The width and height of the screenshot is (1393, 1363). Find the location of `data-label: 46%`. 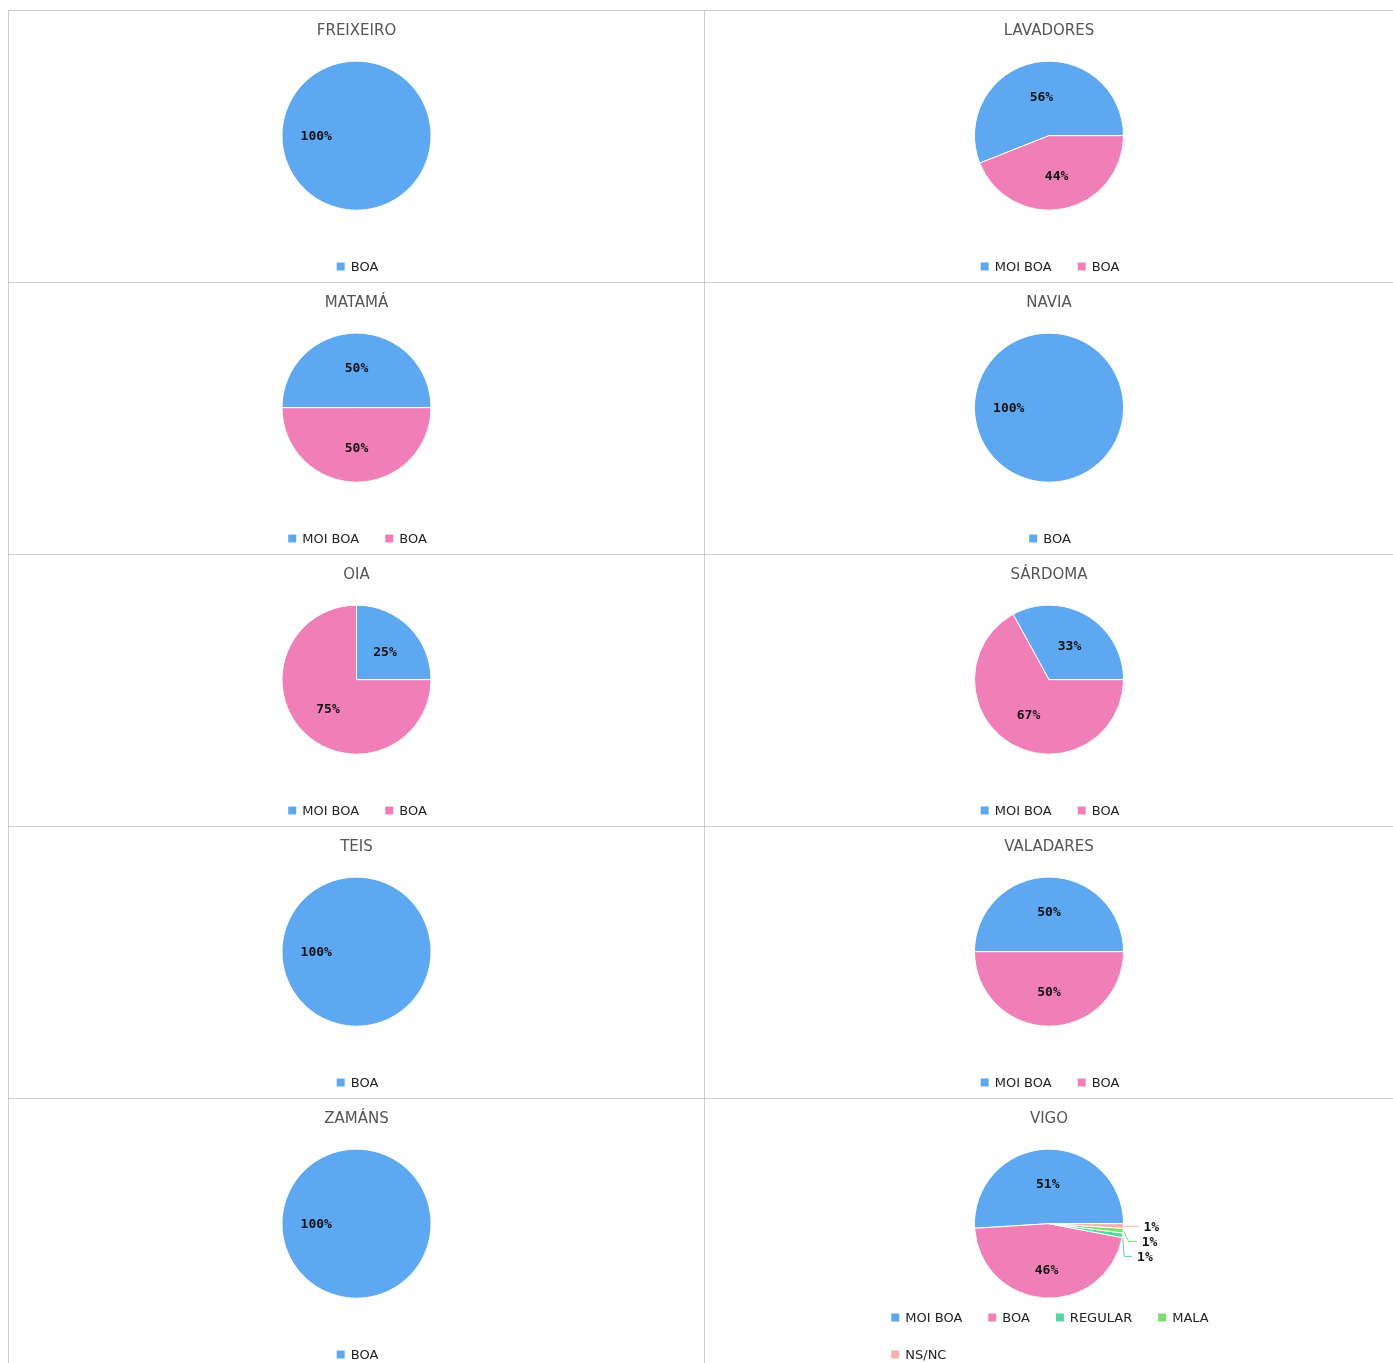

data-label: 46% is located at coordinates (1046, 1269).